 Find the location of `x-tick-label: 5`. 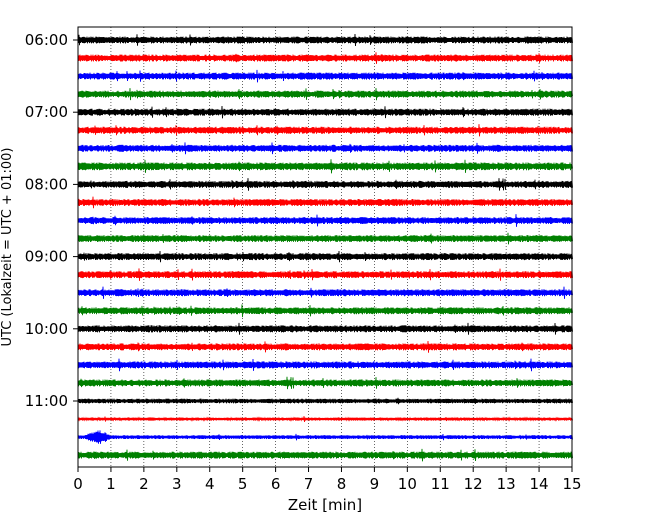

x-tick-label: 5 is located at coordinates (243, 484).